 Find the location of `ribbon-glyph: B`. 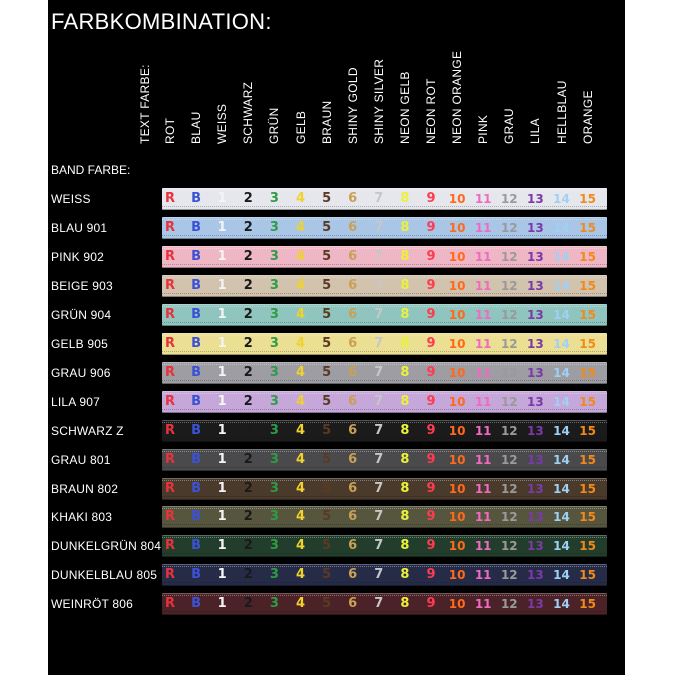

ribbon-glyph: B is located at coordinates (196, 256).